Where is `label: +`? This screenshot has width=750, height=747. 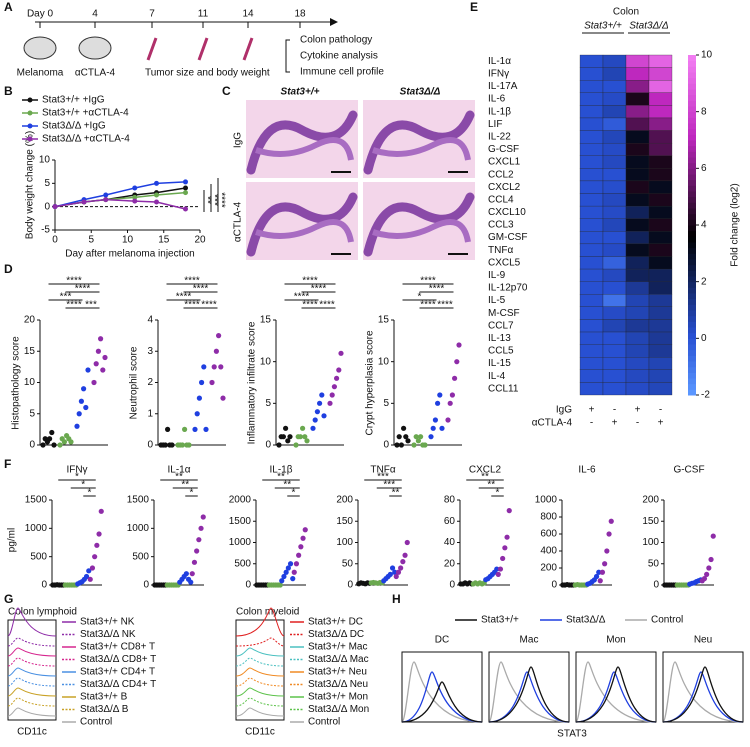
label: + is located at coordinates (638, 410).